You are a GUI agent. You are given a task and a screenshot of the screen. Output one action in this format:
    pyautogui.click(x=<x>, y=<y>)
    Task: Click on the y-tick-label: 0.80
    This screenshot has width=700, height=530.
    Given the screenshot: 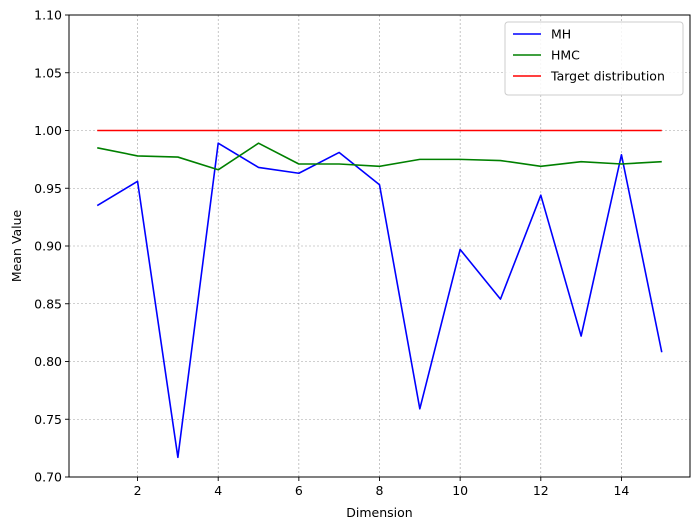 What is the action you would take?
    pyautogui.click(x=48, y=361)
    